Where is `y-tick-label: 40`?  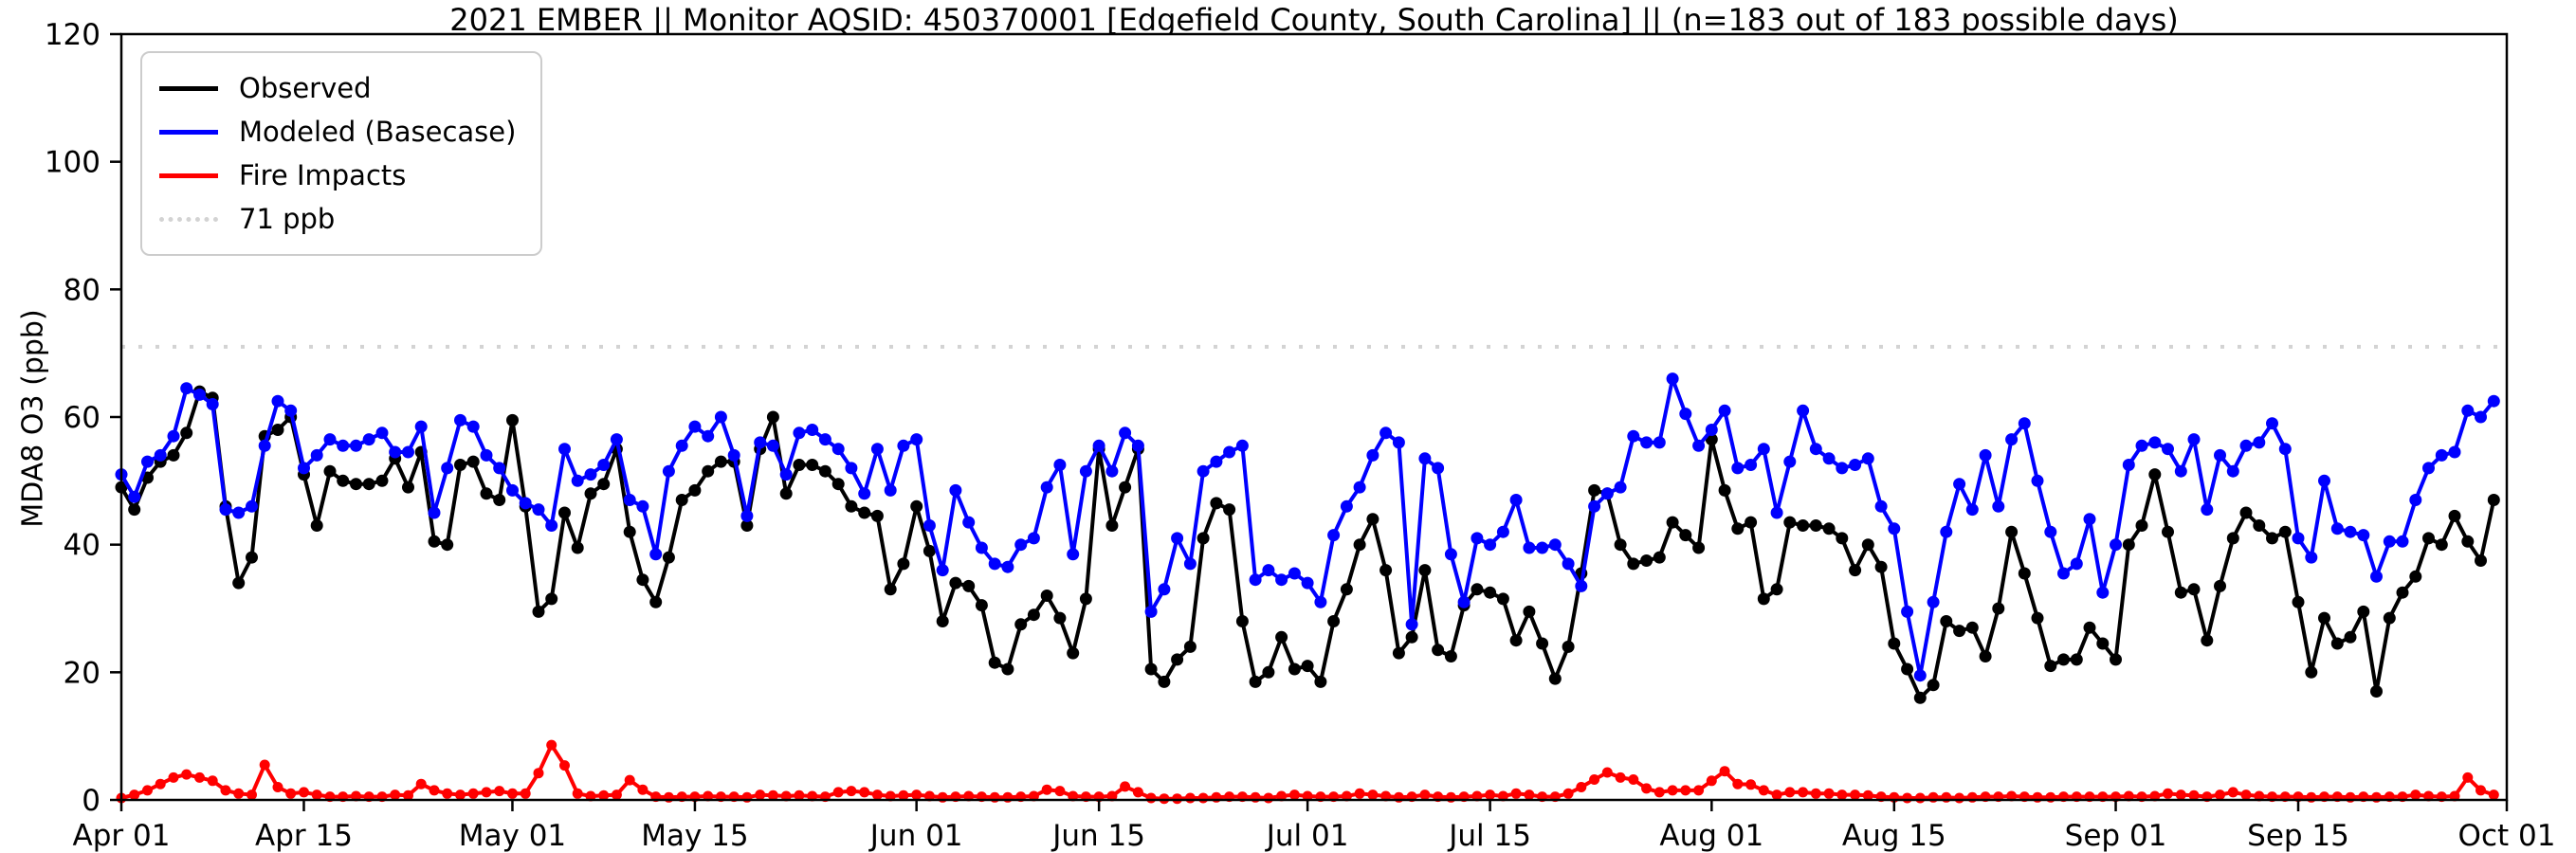
y-tick-label: 40 is located at coordinates (82, 546).